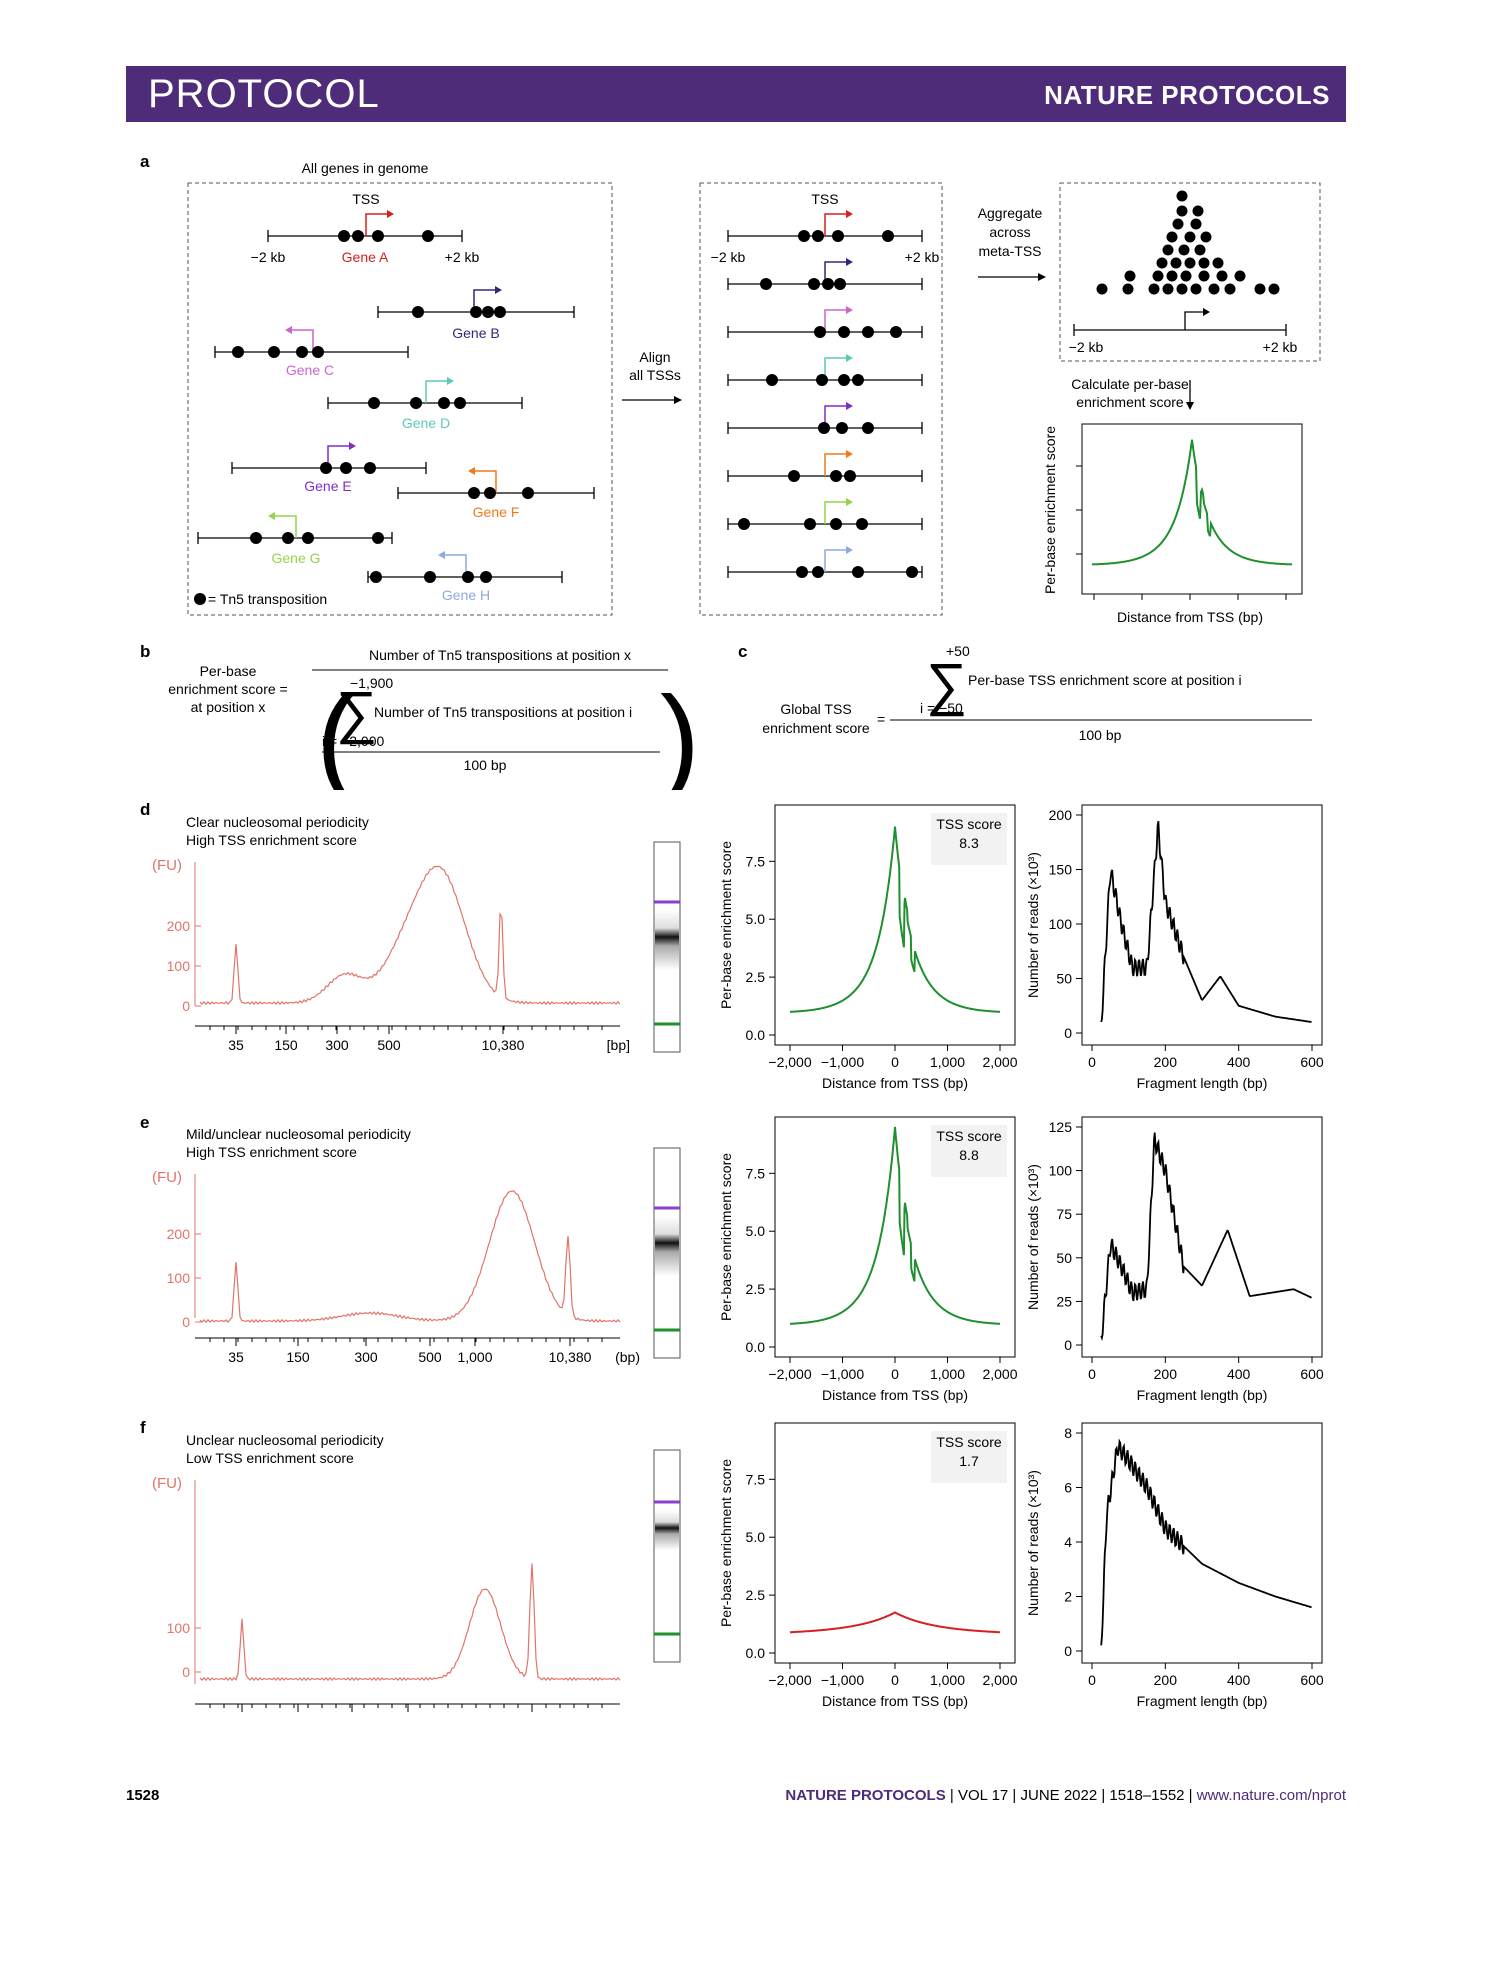 This screenshot has height=1978, width=1489. I want to click on bioanalyzer-trace: 200 100 0 35 150 300 500 1,000 10,380 (bp), so click(403, 1269).